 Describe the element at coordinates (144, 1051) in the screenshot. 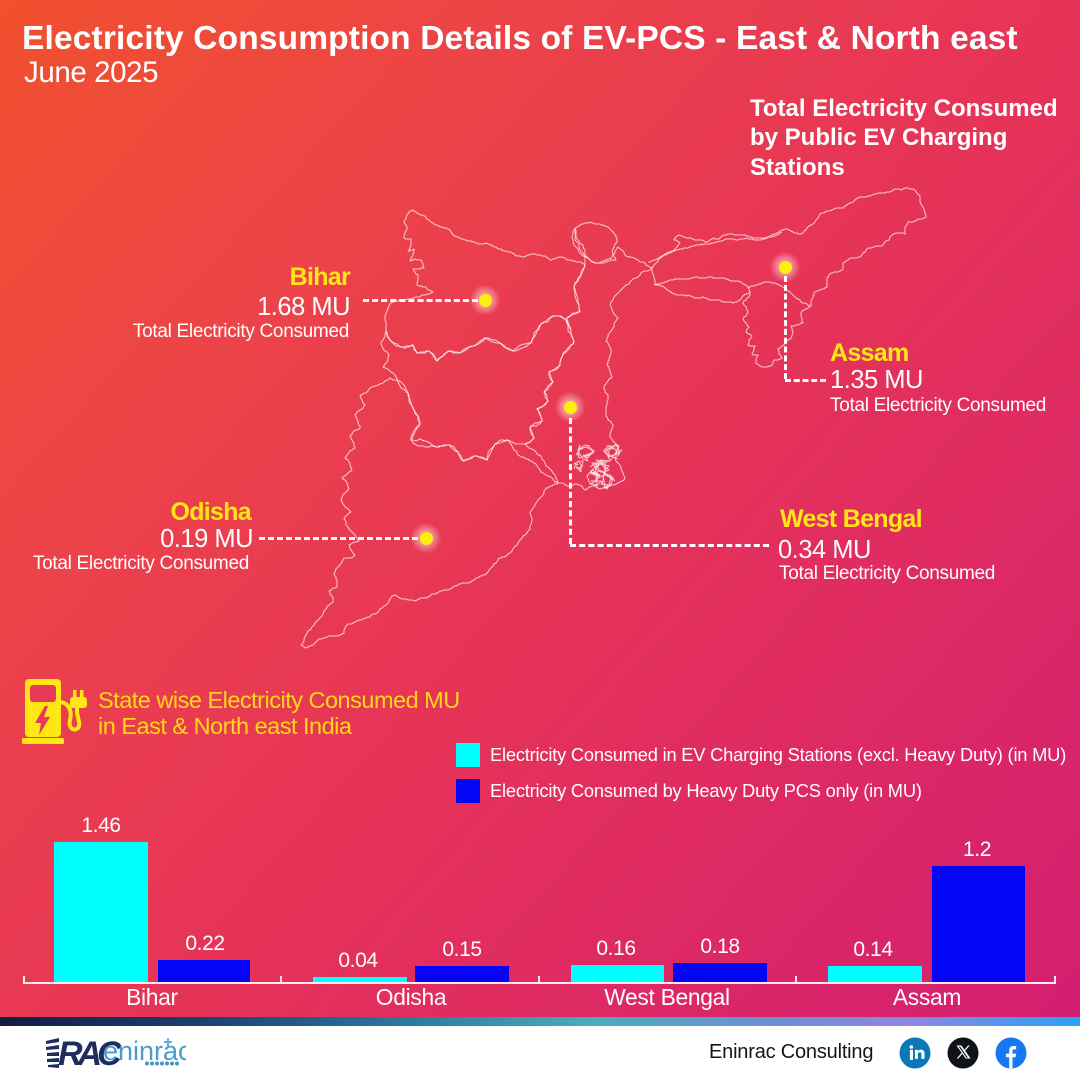

I see `svg-text: eninrac` at that location.